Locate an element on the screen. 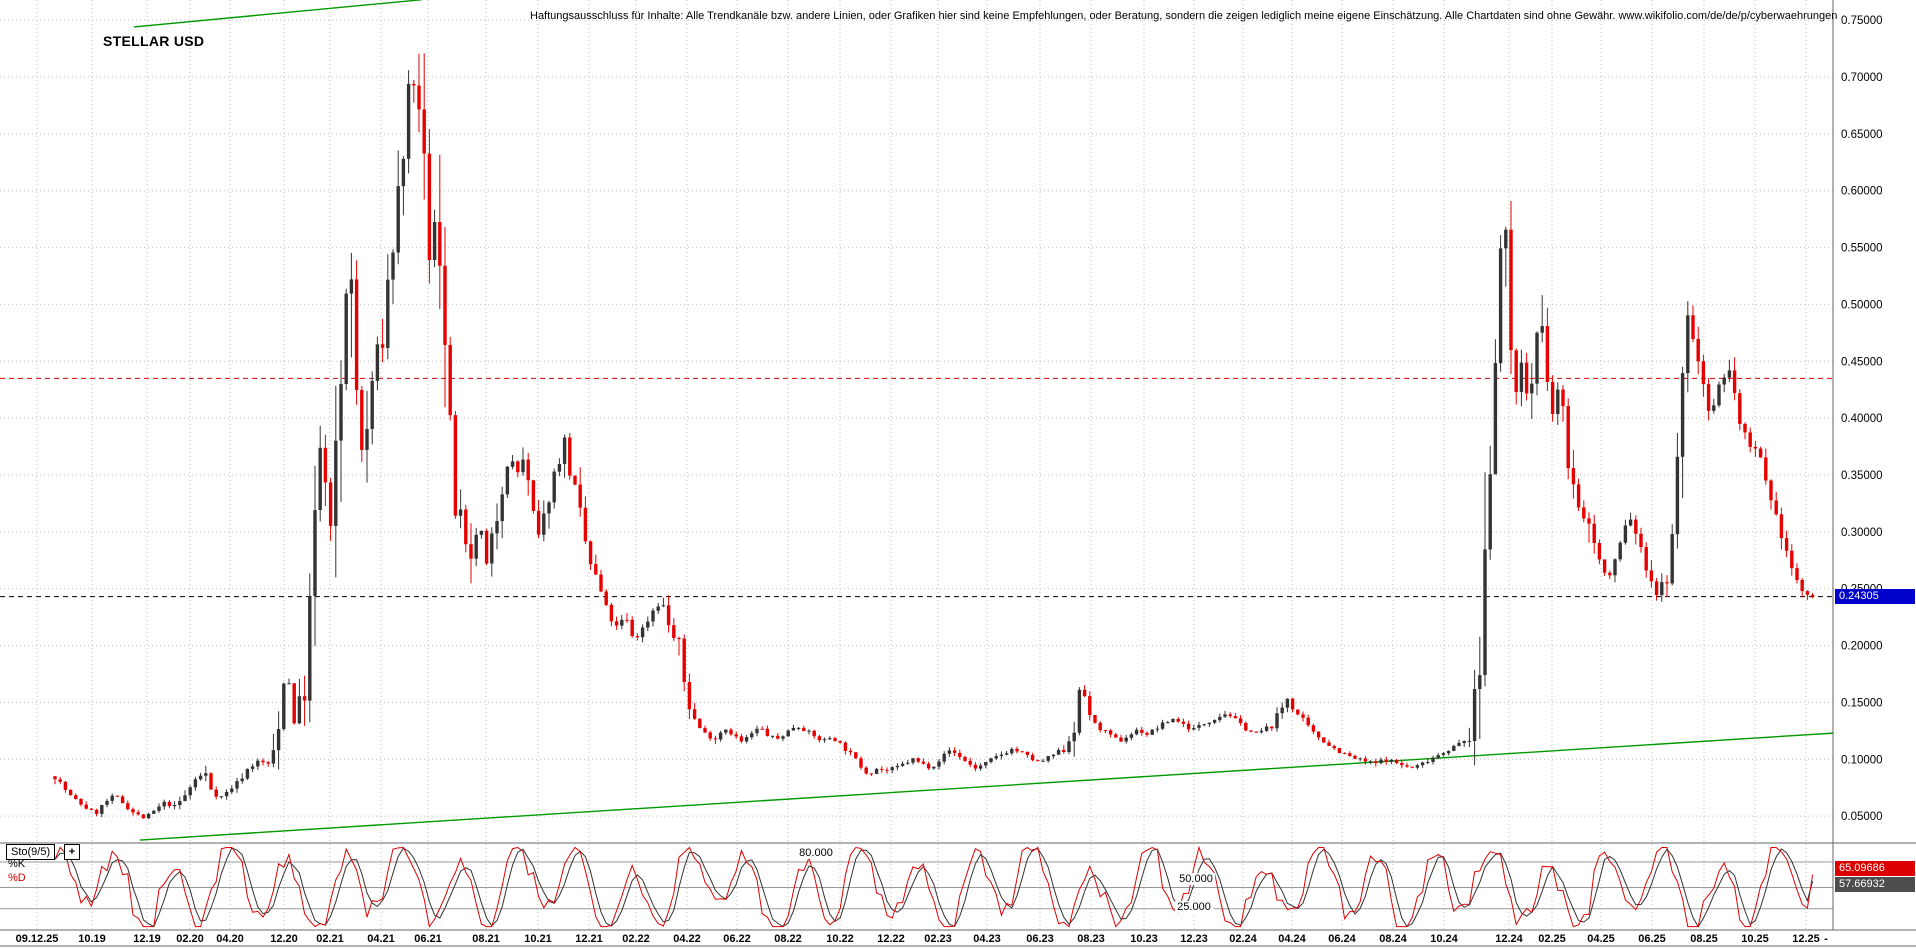 The height and width of the screenshot is (948, 1916). x-tick-label: 08.25 is located at coordinates (1704, 939).